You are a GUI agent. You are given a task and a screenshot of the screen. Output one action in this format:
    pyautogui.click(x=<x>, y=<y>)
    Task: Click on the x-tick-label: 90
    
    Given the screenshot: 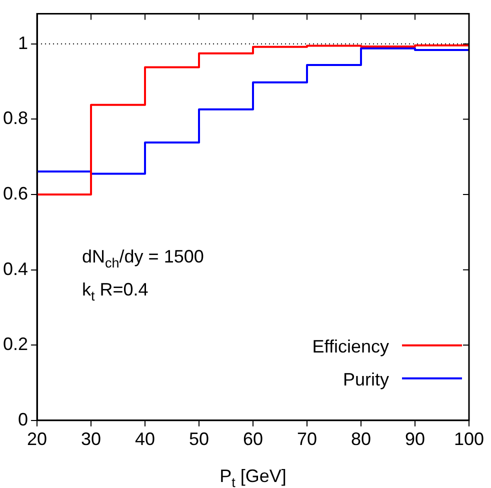 What is the action you would take?
    pyautogui.click(x=415, y=439)
    